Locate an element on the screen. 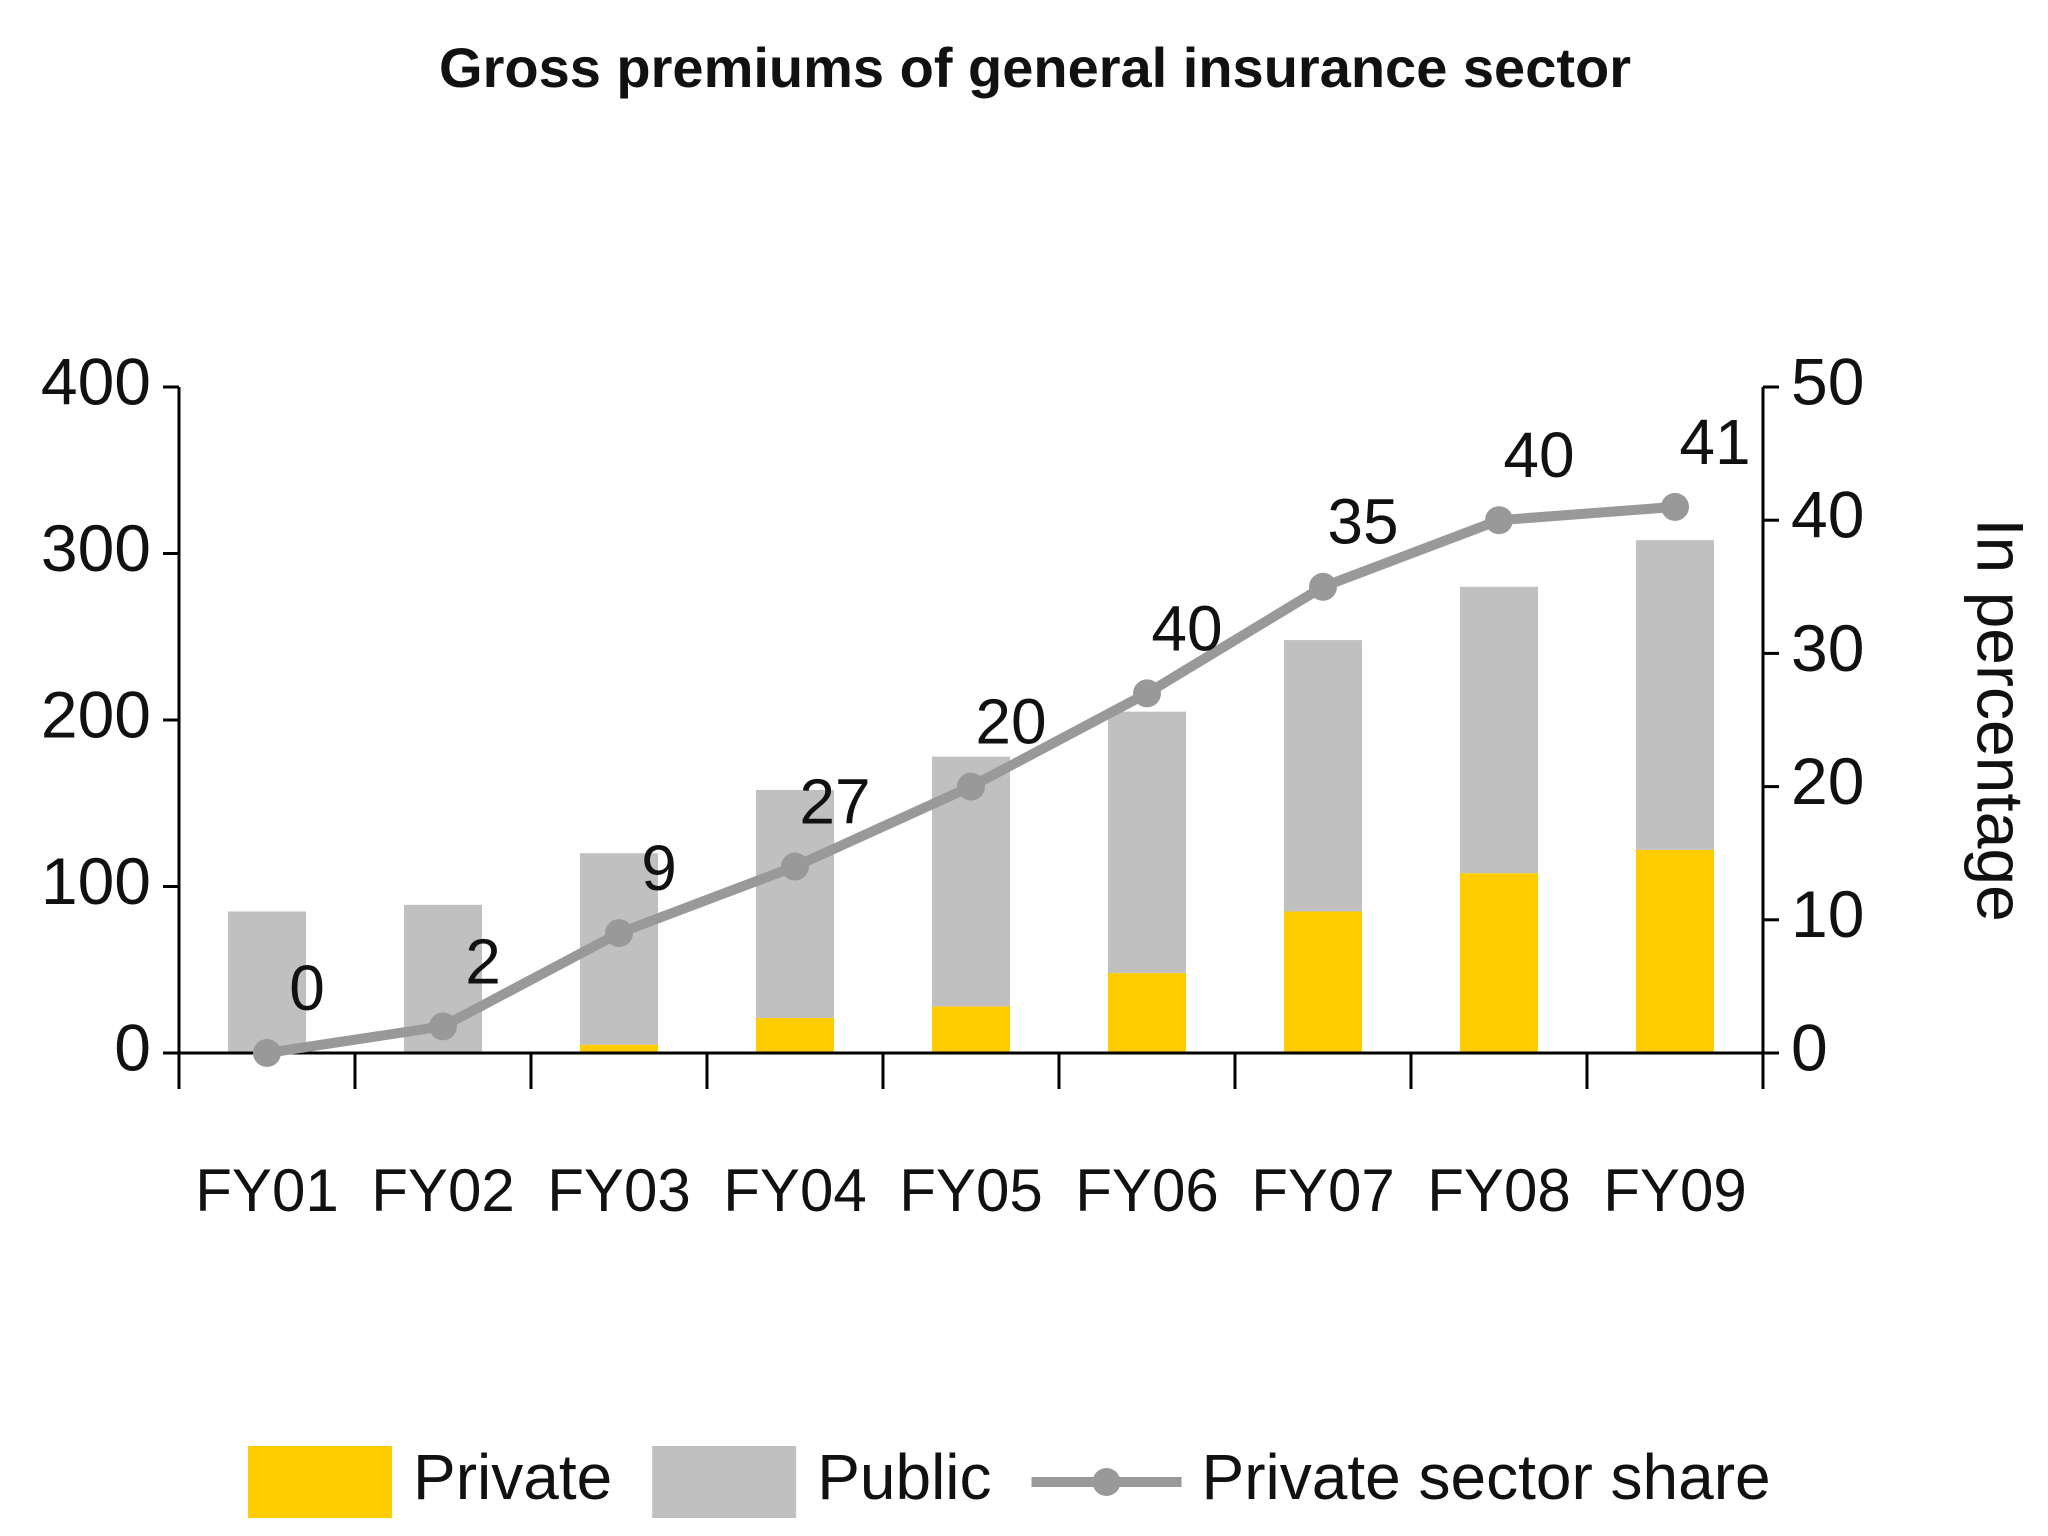 The height and width of the screenshot is (1536, 2048). y2-tick-label: 30 is located at coordinates (1827, 648).